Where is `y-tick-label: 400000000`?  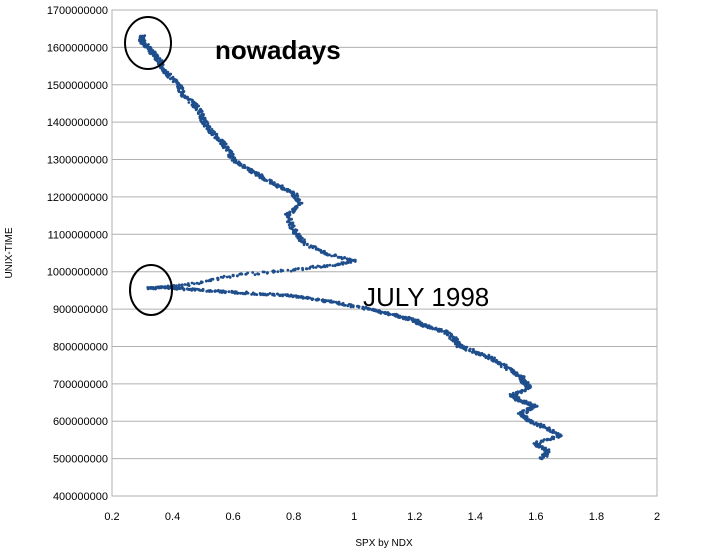 y-tick-label: 400000000 is located at coordinates (80, 497).